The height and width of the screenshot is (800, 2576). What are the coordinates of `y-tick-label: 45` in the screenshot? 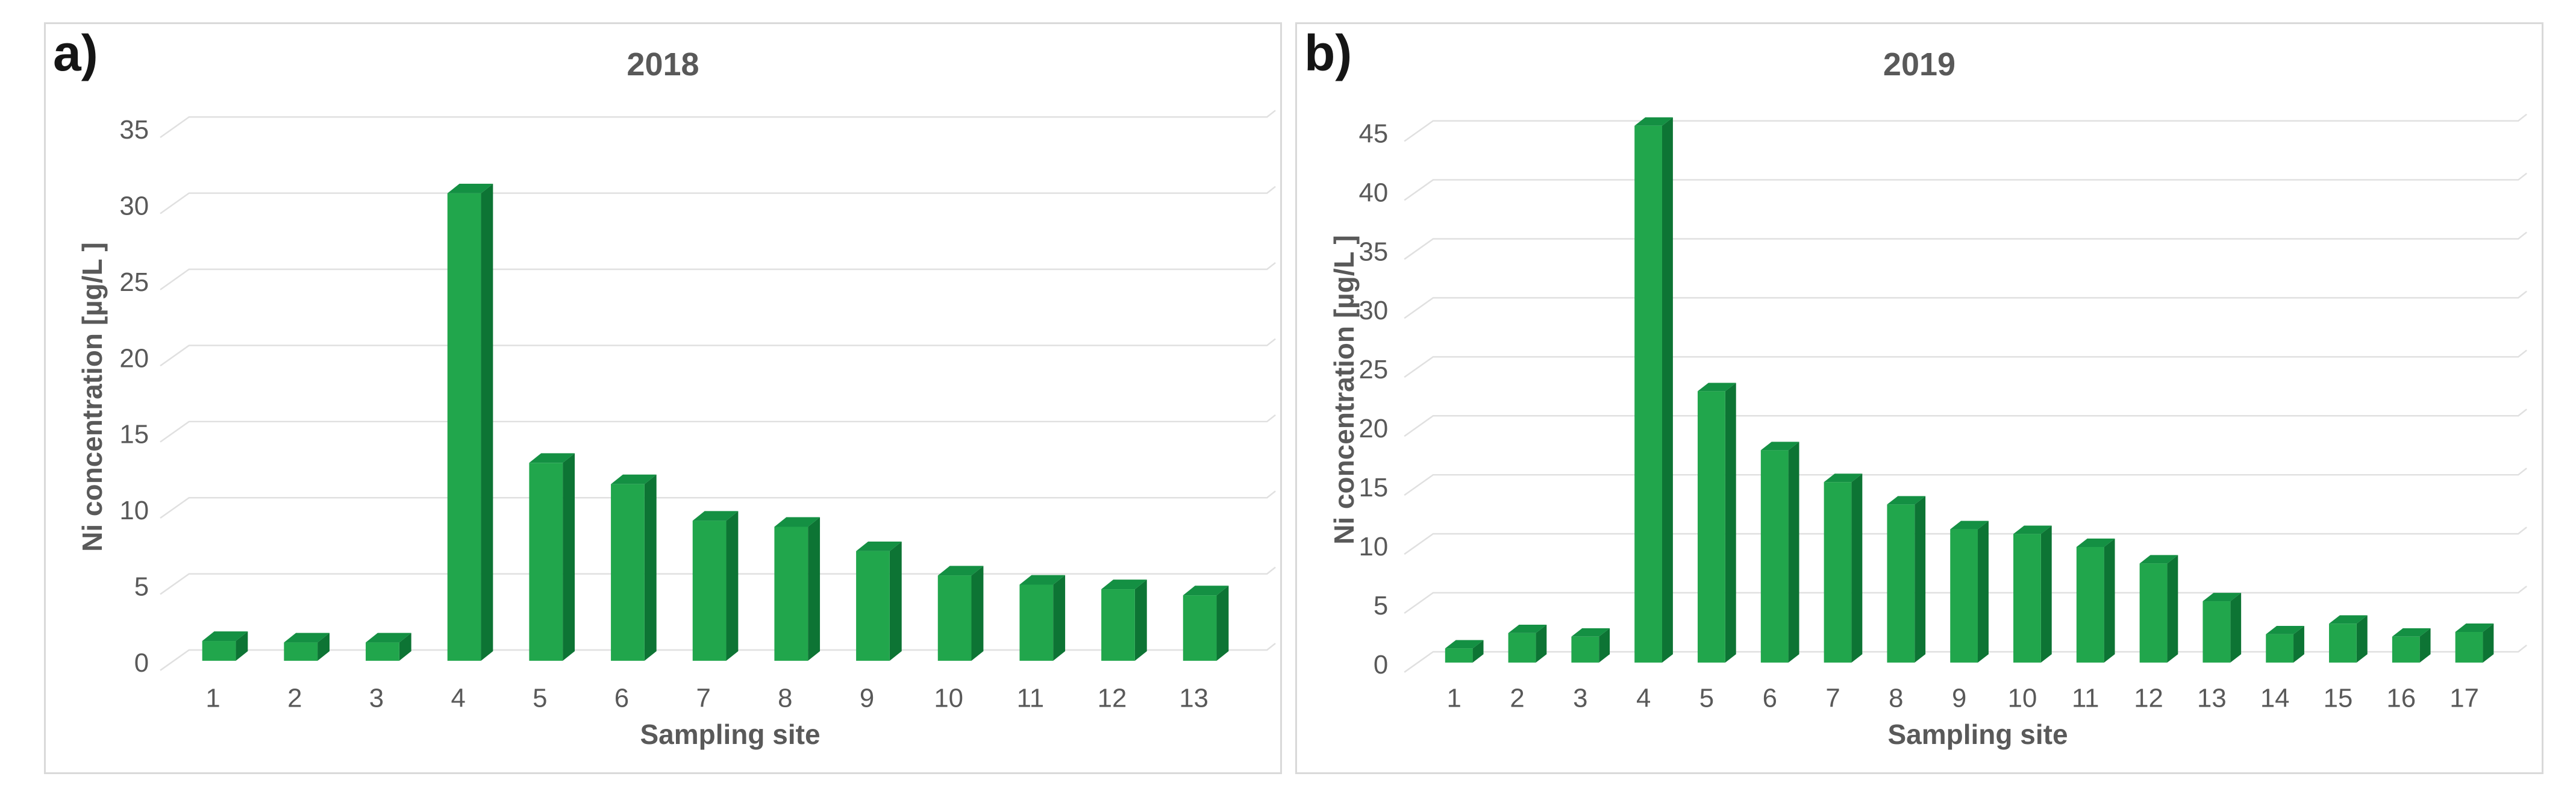 It's located at (1374, 133).